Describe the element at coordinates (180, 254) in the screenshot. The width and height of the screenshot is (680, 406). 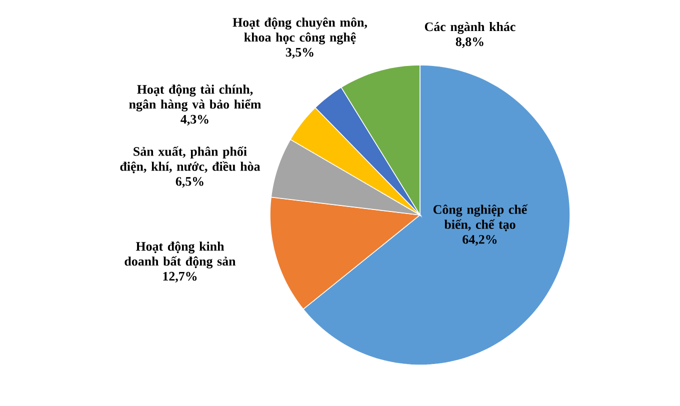
I see `slice-label: Hoạt động kinh doanh bất động sản` at that location.